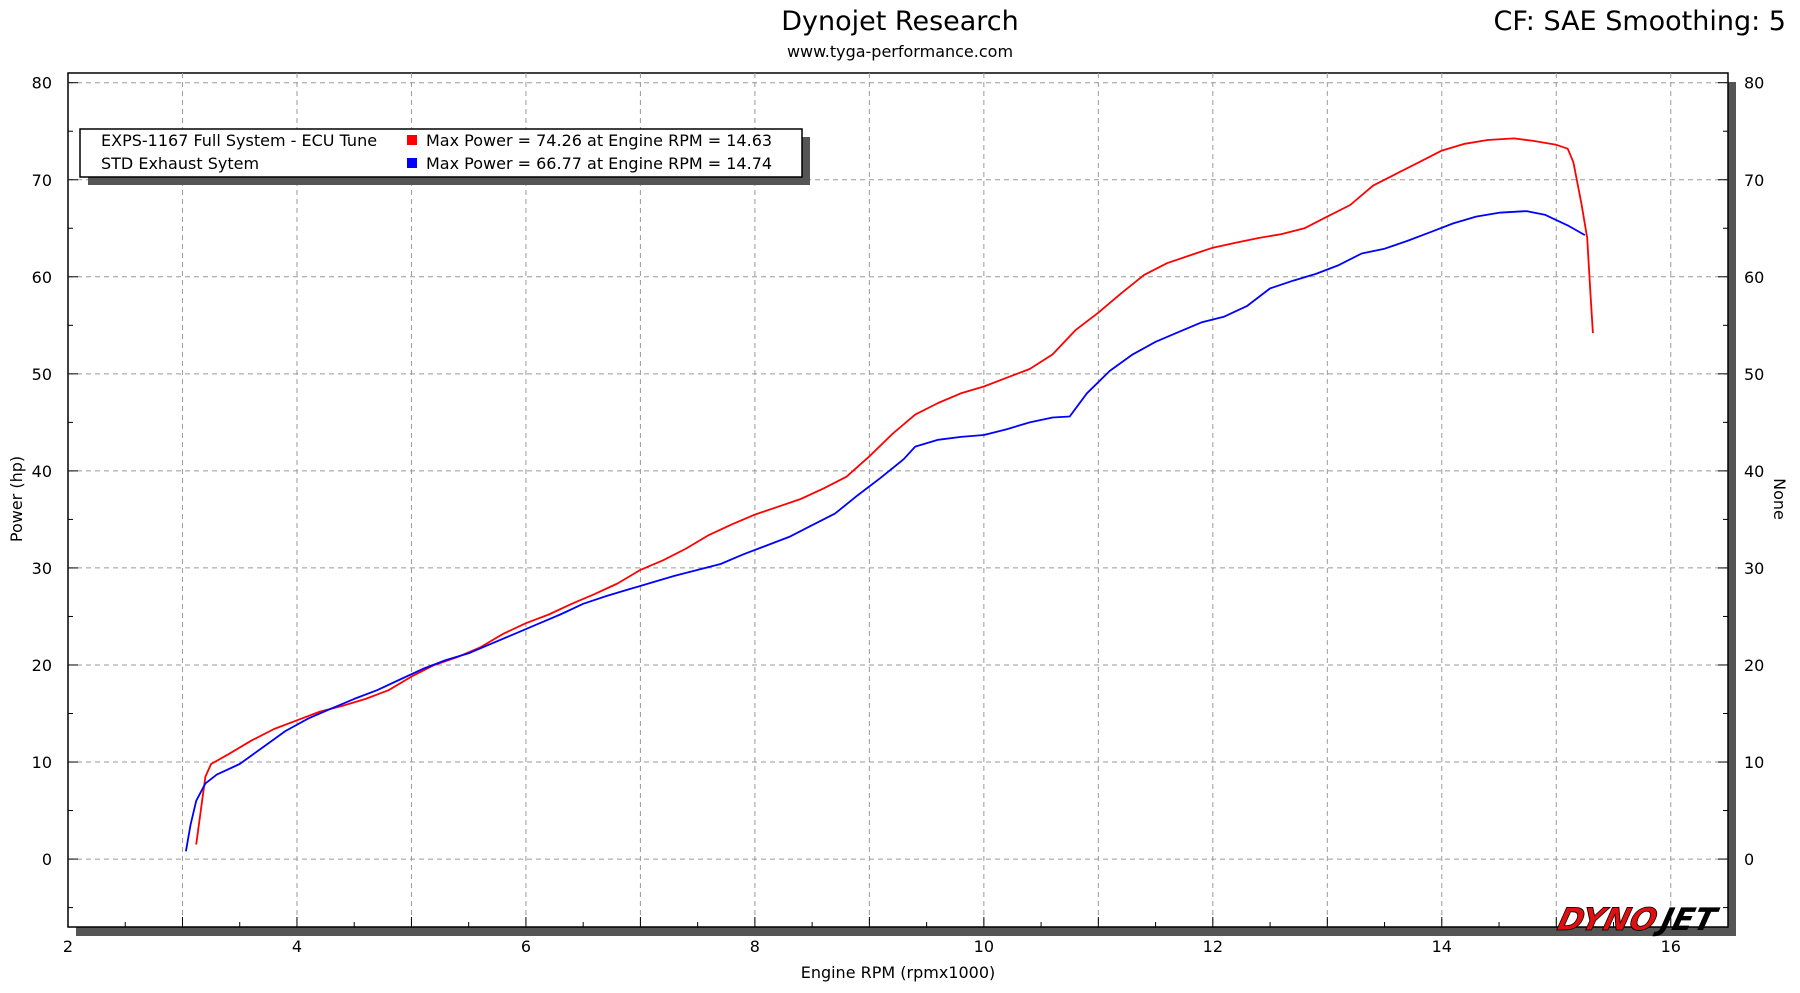 The width and height of the screenshot is (1800, 993). What do you see at coordinates (1213, 946) in the screenshot?
I see `x-tick-label: 12` at bounding box center [1213, 946].